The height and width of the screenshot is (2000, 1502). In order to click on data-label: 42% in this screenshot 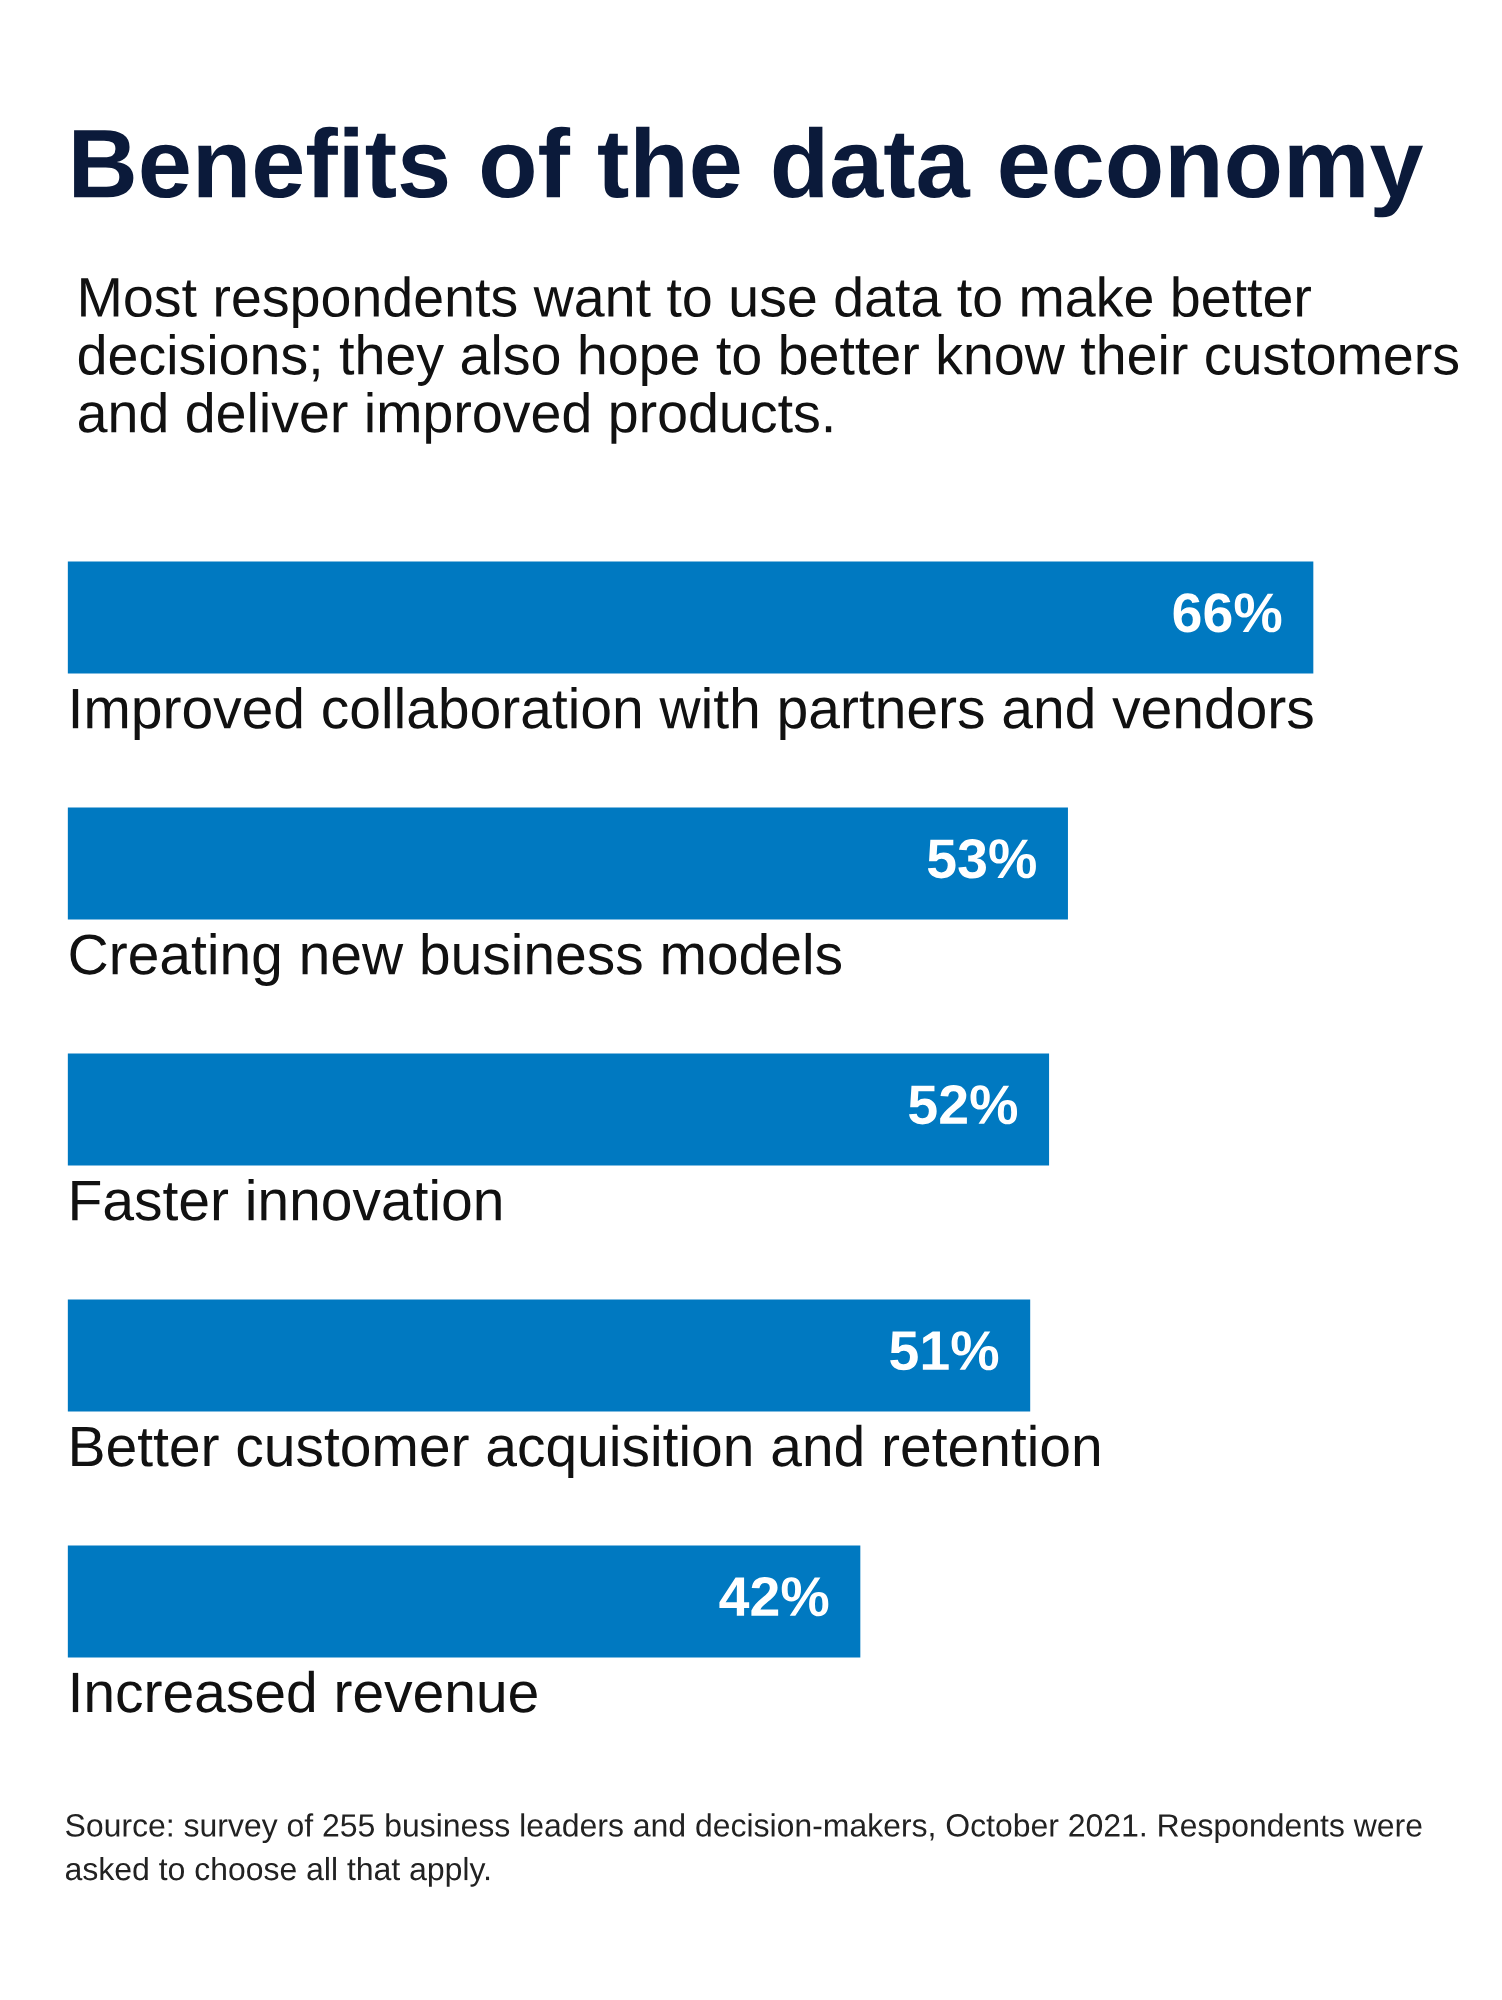, I will do `click(774, 1597)`.